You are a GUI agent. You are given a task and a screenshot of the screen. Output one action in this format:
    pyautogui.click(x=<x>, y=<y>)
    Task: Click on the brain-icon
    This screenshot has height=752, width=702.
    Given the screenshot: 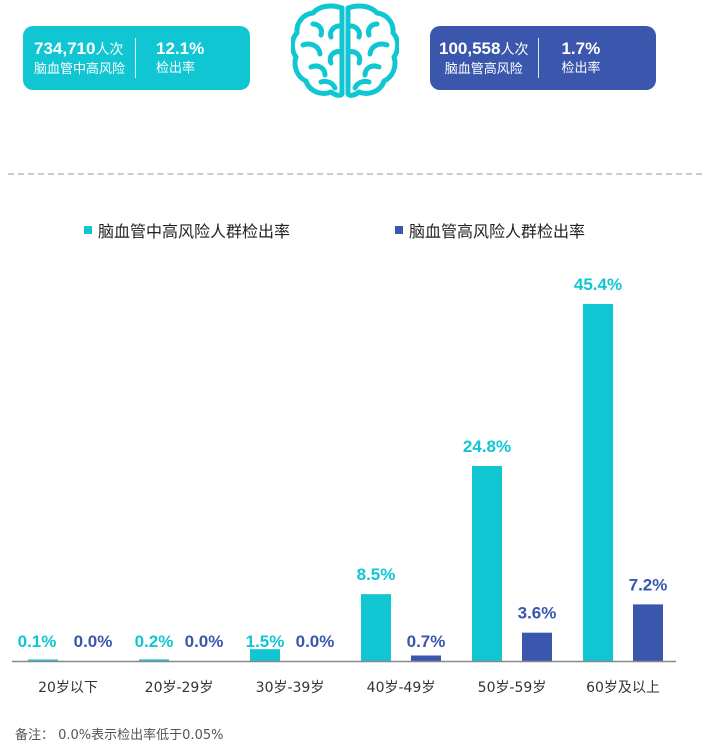 What is the action you would take?
    pyautogui.click(x=345, y=50)
    